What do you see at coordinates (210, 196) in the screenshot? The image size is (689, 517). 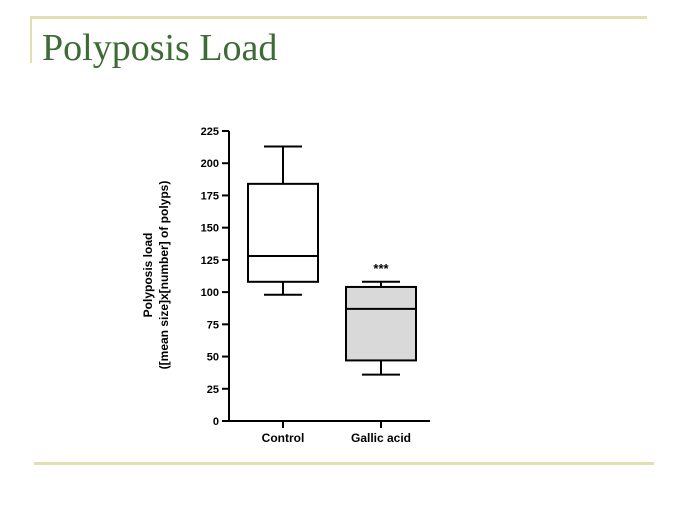 I see `y-tick-label: 175` at bounding box center [210, 196].